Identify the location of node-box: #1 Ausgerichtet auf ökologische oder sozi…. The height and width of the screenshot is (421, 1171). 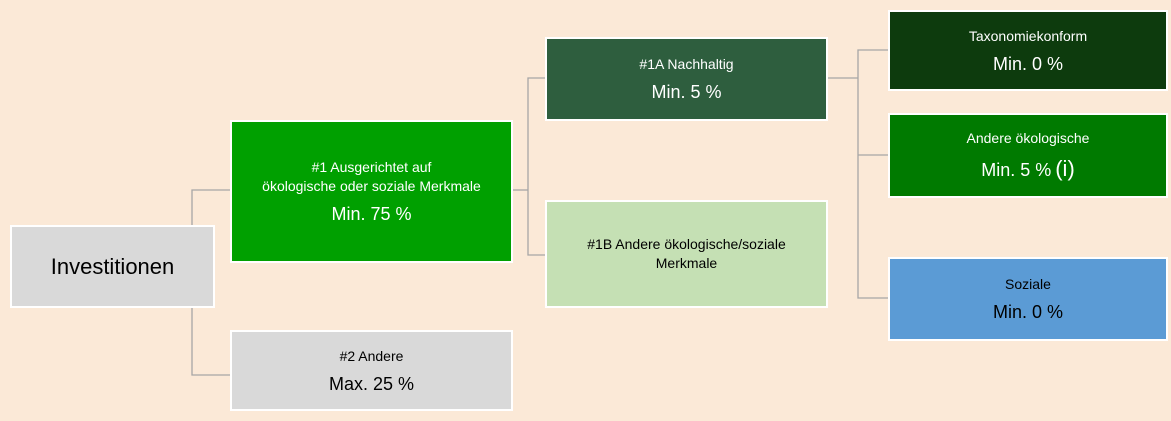
(371, 191).